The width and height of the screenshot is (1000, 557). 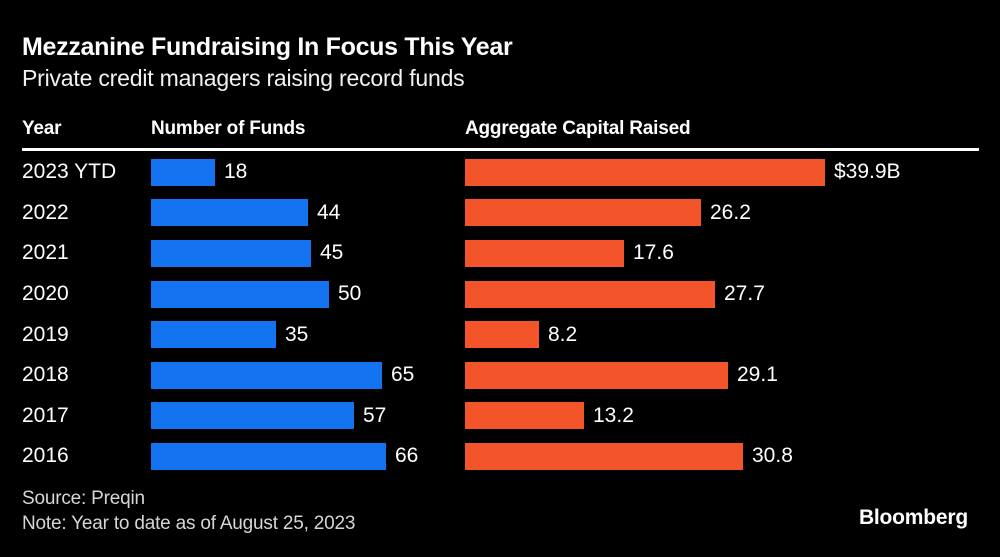 What do you see at coordinates (83, 498) in the screenshot?
I see `source-text: Source: Preqin` at bounding box center [83, 498].